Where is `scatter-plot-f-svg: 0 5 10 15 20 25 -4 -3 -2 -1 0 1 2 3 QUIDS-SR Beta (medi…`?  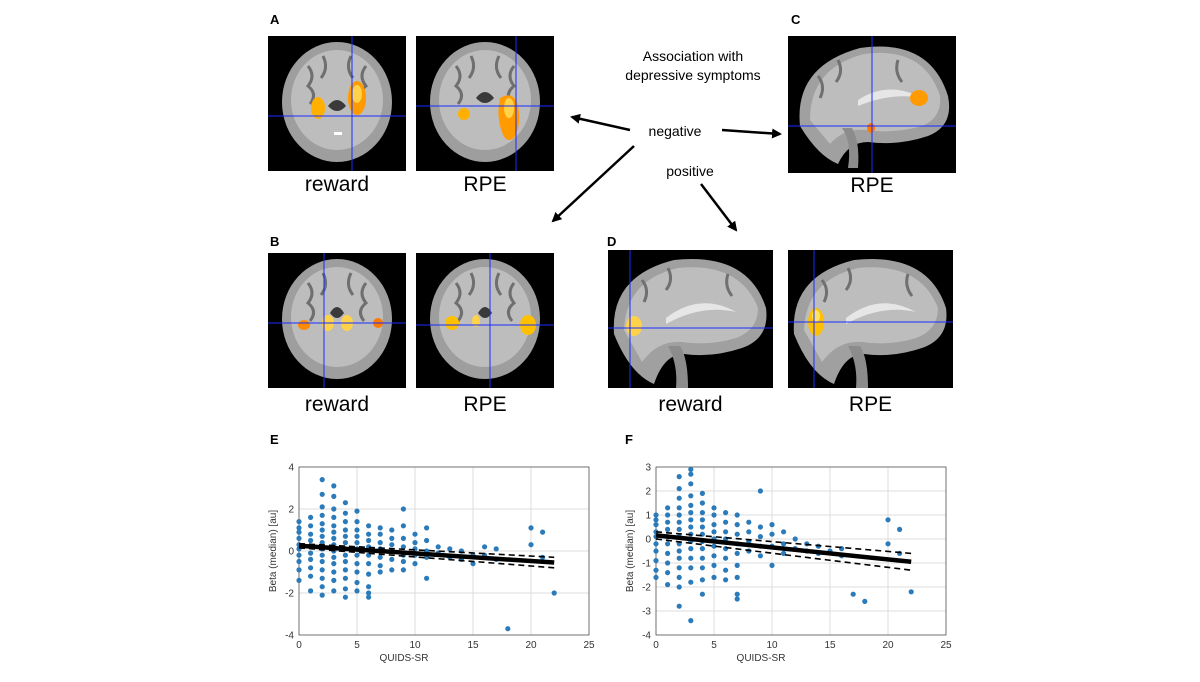 scatter-plot-f-svg: 0 5 10 15 20 25 -4 -3 -2 -1 0 1 2 3 QUIDS-SR Beta (medi… is located at coordinates (788, 564).